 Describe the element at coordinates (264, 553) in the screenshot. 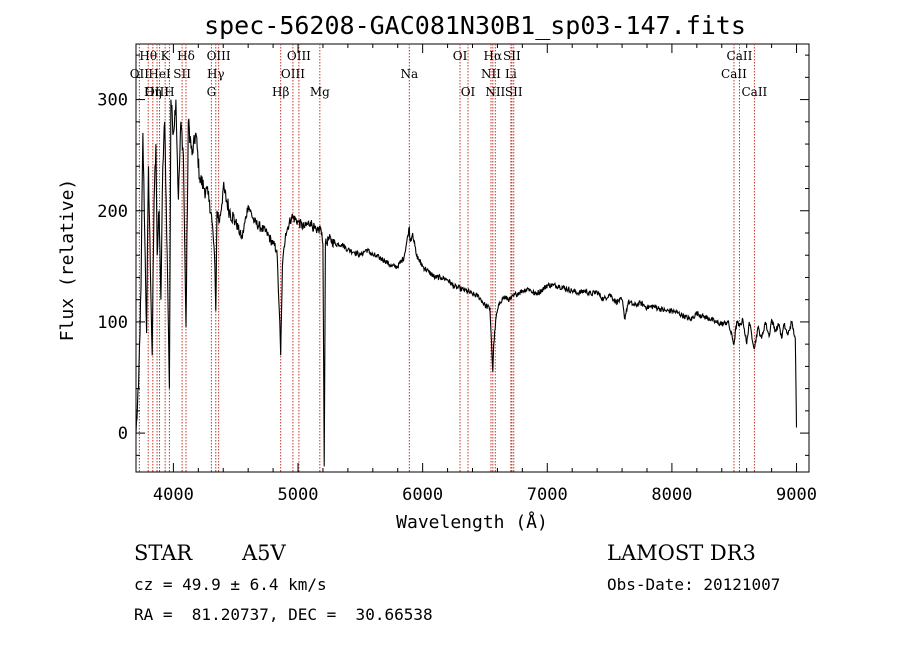

I see `object-subclass: A5V` at that location.